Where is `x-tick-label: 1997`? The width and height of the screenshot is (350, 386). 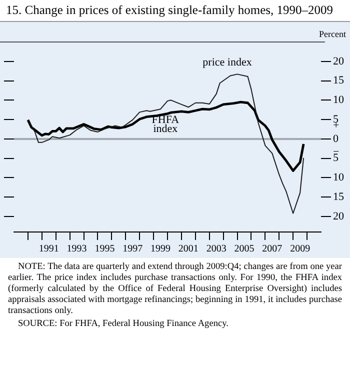 x-tick-label: 1997 is located at coordinates (132, 249).